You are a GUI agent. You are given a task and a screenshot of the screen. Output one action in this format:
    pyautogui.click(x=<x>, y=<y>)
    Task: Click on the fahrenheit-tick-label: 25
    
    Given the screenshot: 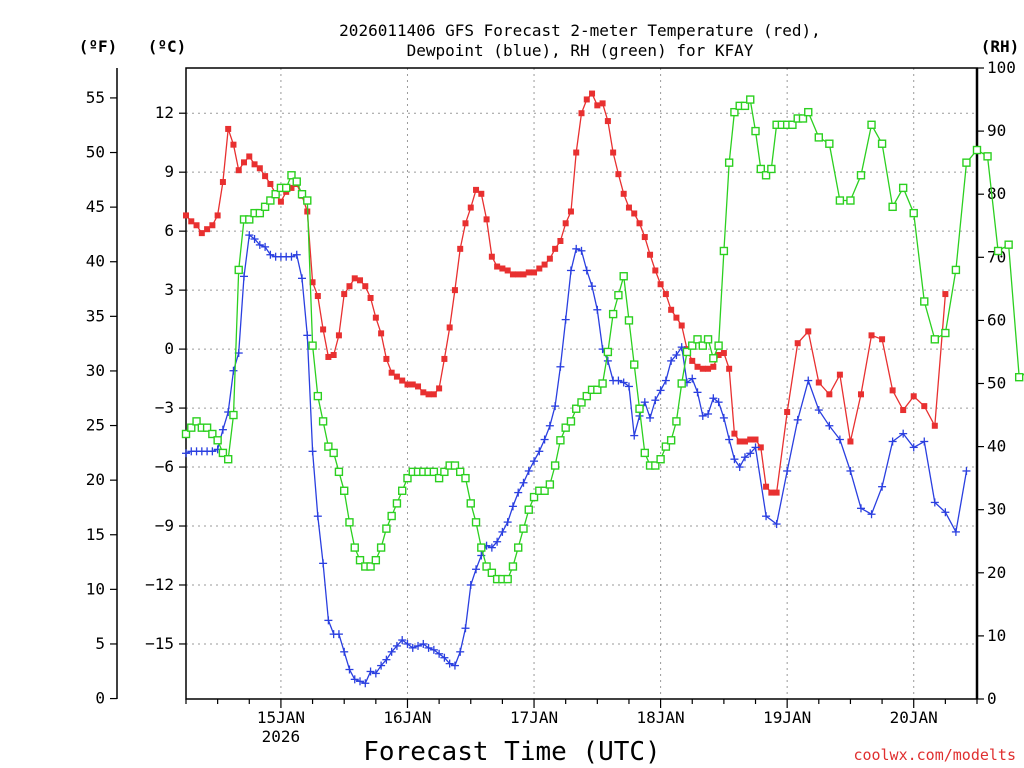 What is the action you would take?
    pyautogui.click(x=95, y=425)
    